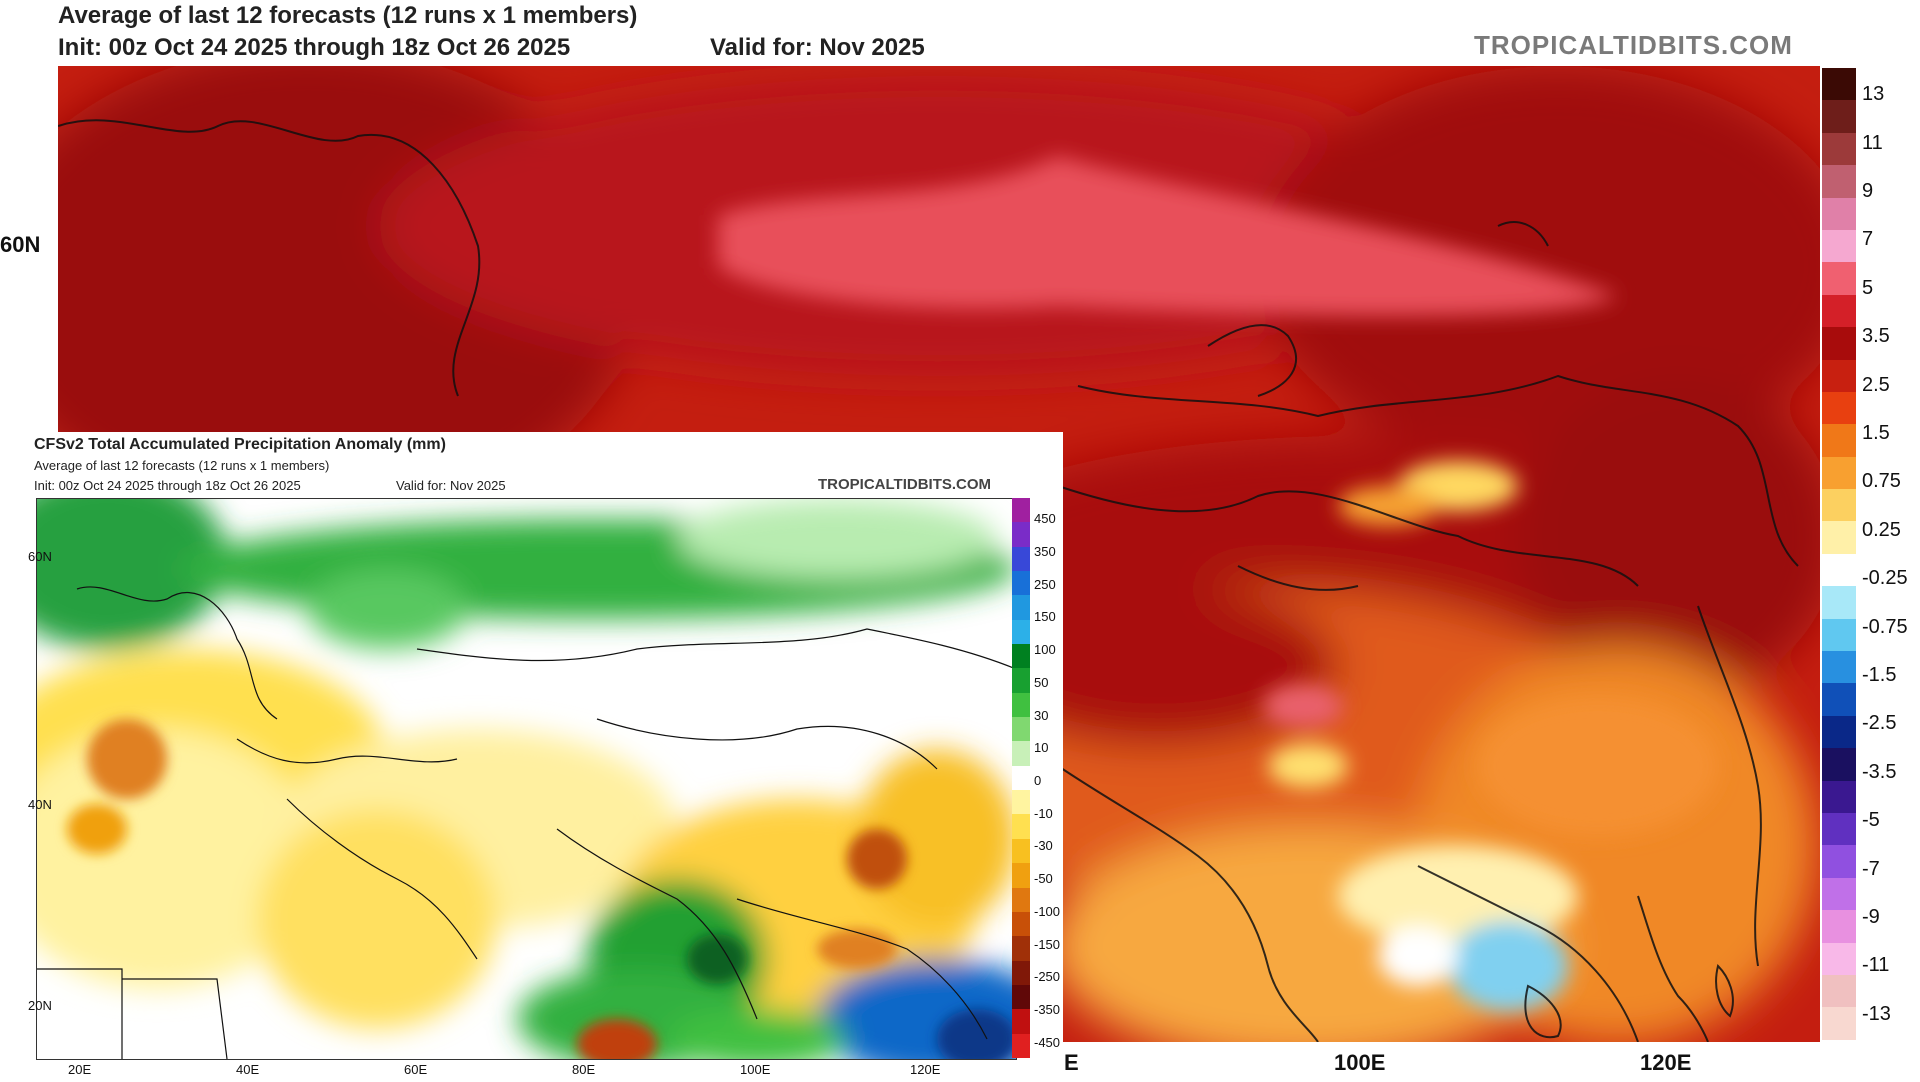  I want to click on colorbar-label: 1.5, so click(1876, 433).